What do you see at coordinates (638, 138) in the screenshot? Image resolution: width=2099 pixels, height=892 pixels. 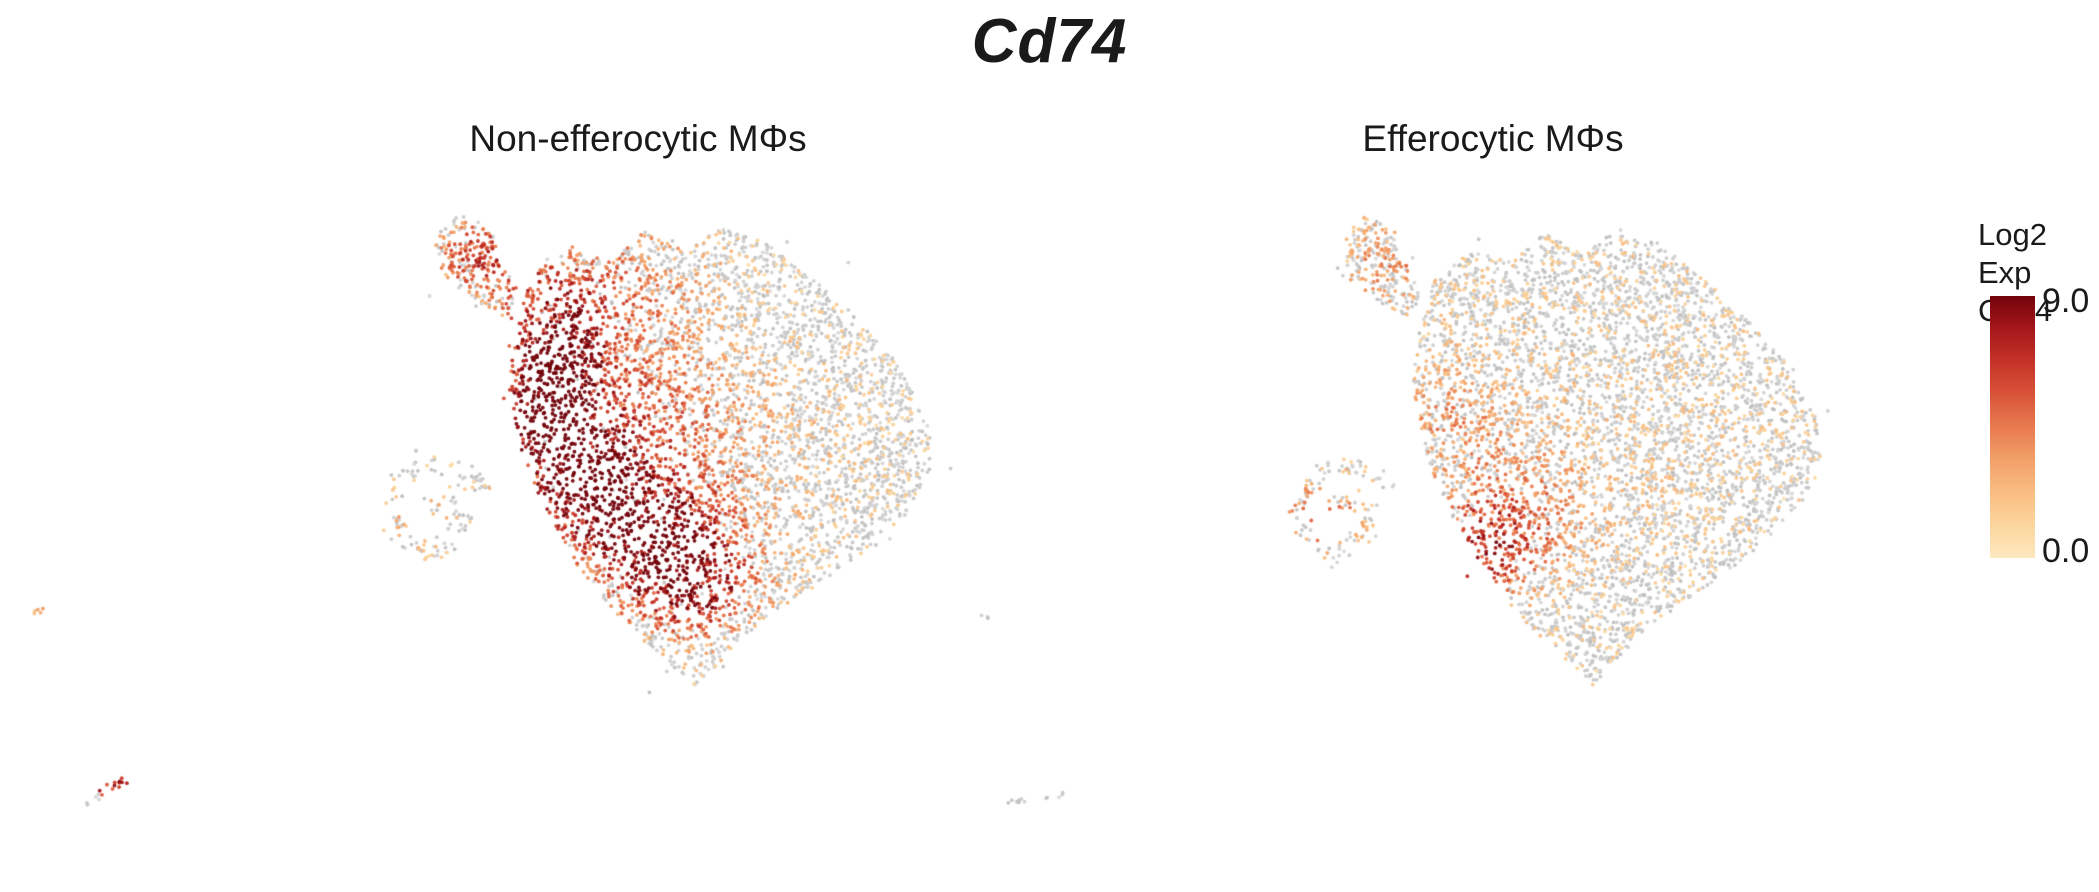 I see `panel-title-non-efferocytic: Non-efferocytic MΦs` at bounding box center [638, 138].